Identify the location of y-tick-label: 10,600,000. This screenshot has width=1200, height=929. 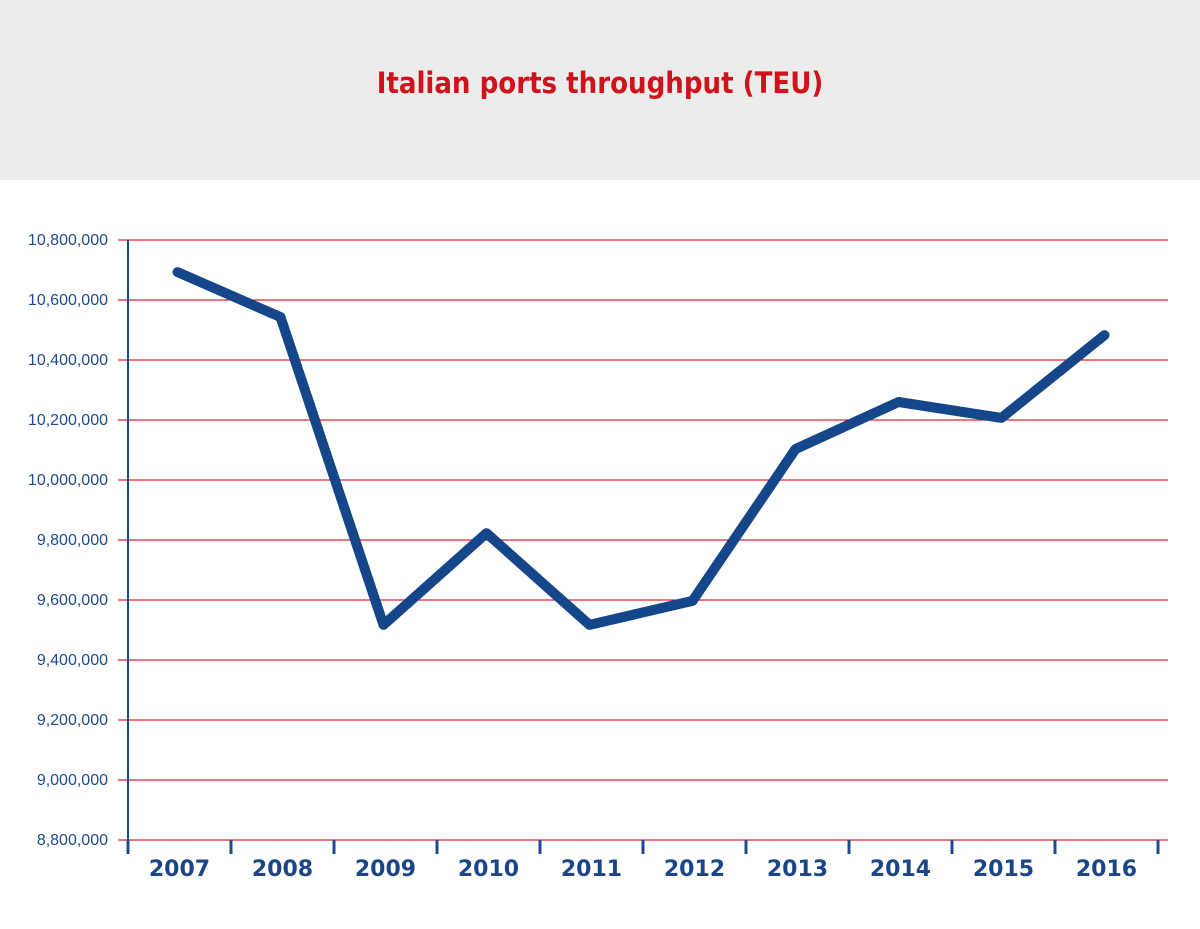
(68, 300).